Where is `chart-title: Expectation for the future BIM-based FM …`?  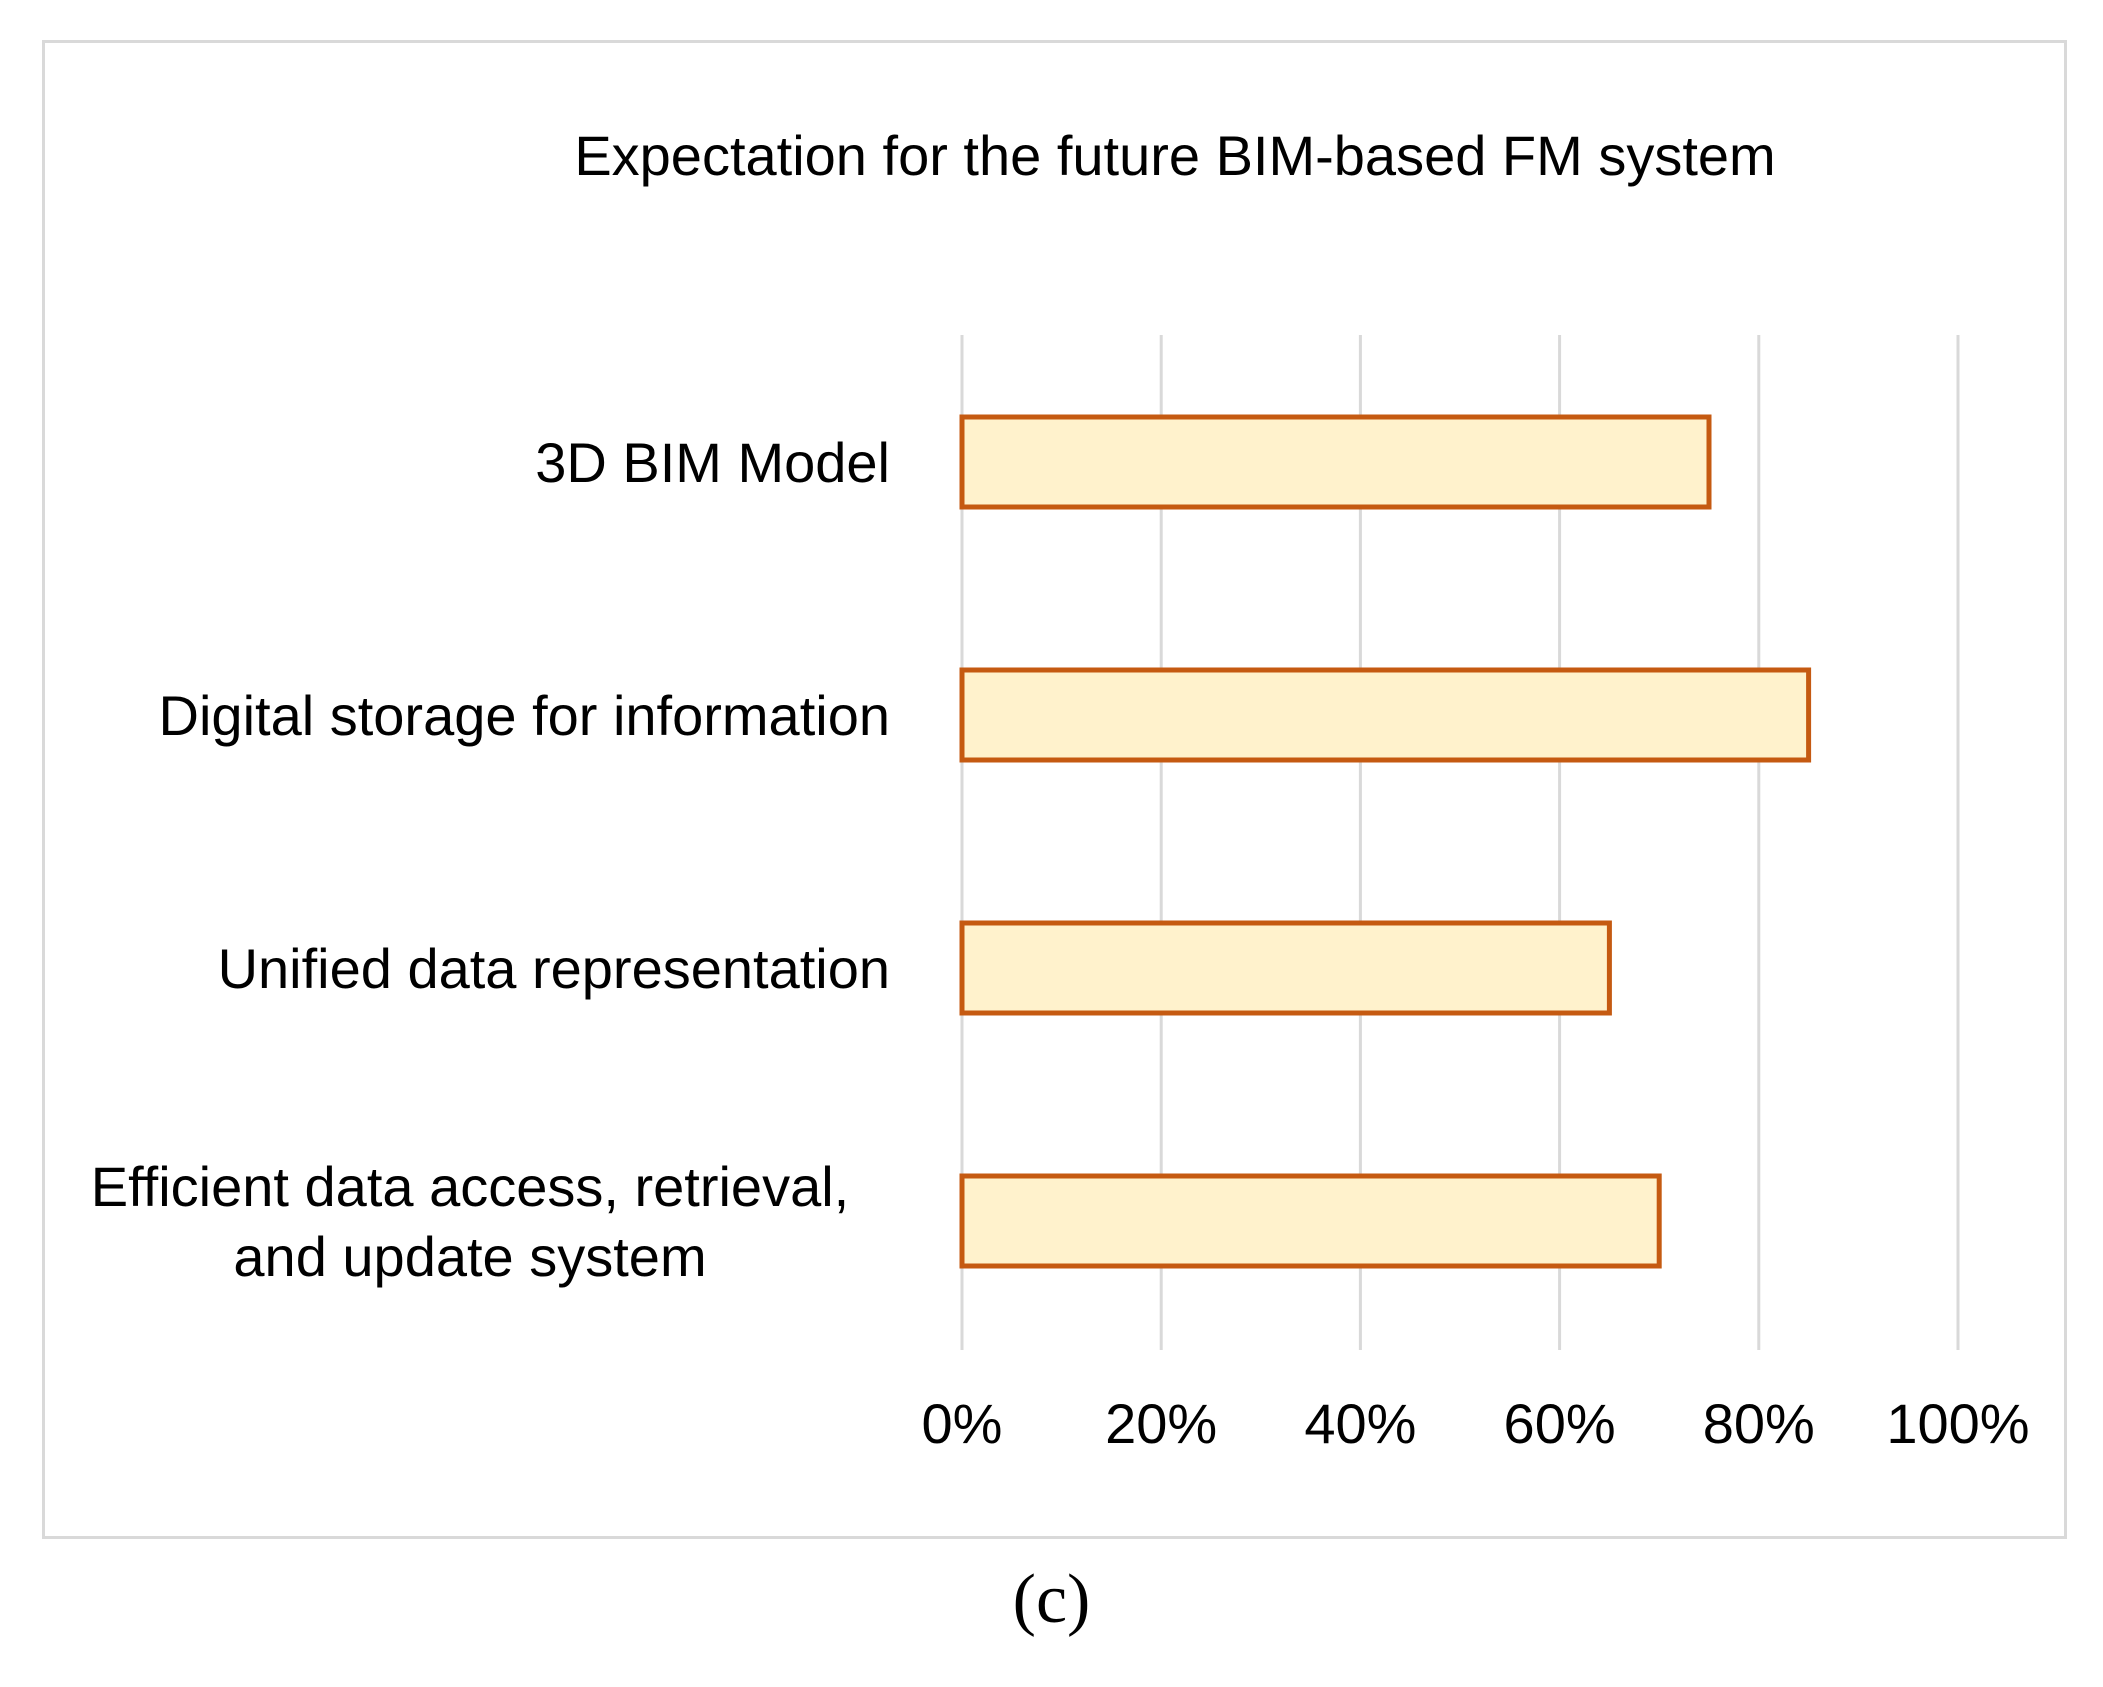 chart-title: Expectation for the future BIM-based FM … is located at coordinates (1174, 155).